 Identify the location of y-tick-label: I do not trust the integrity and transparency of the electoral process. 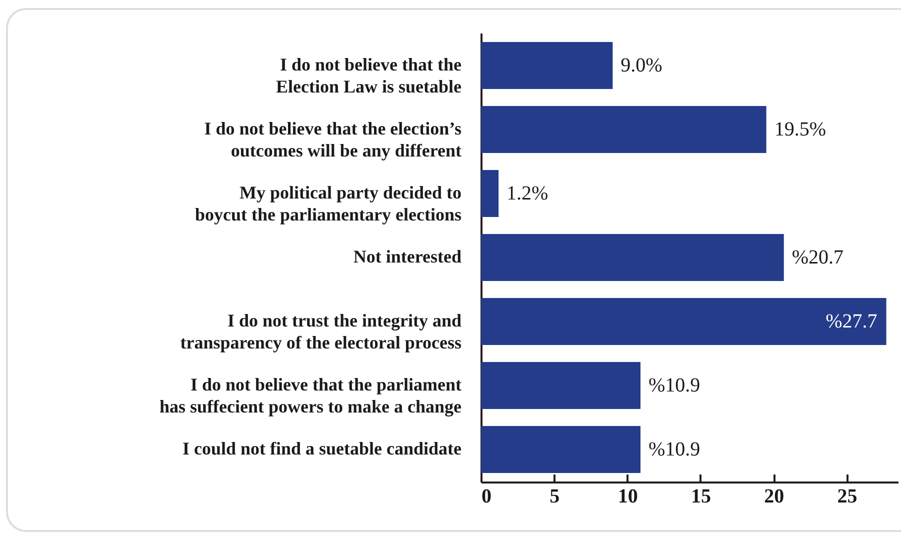
(321, 331).